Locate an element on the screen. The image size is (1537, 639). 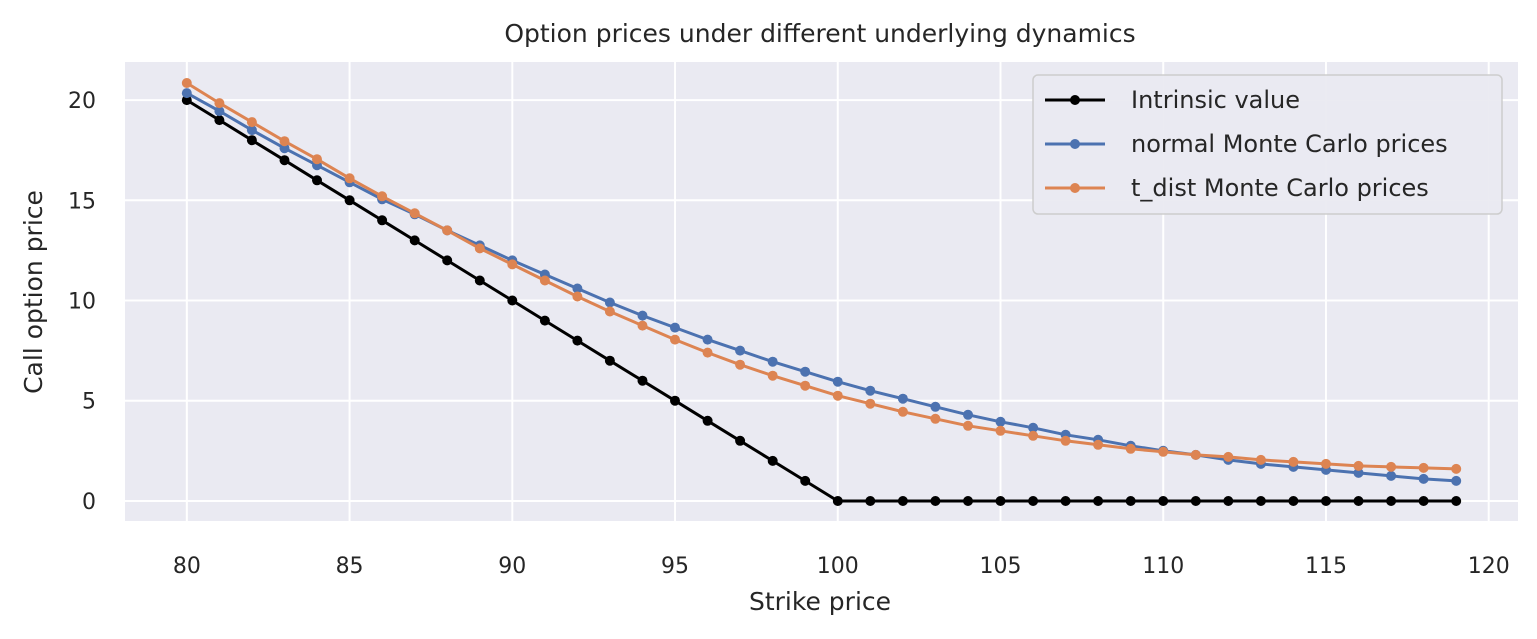
y-tick-label: 10 is located at coordinates (82, 302).